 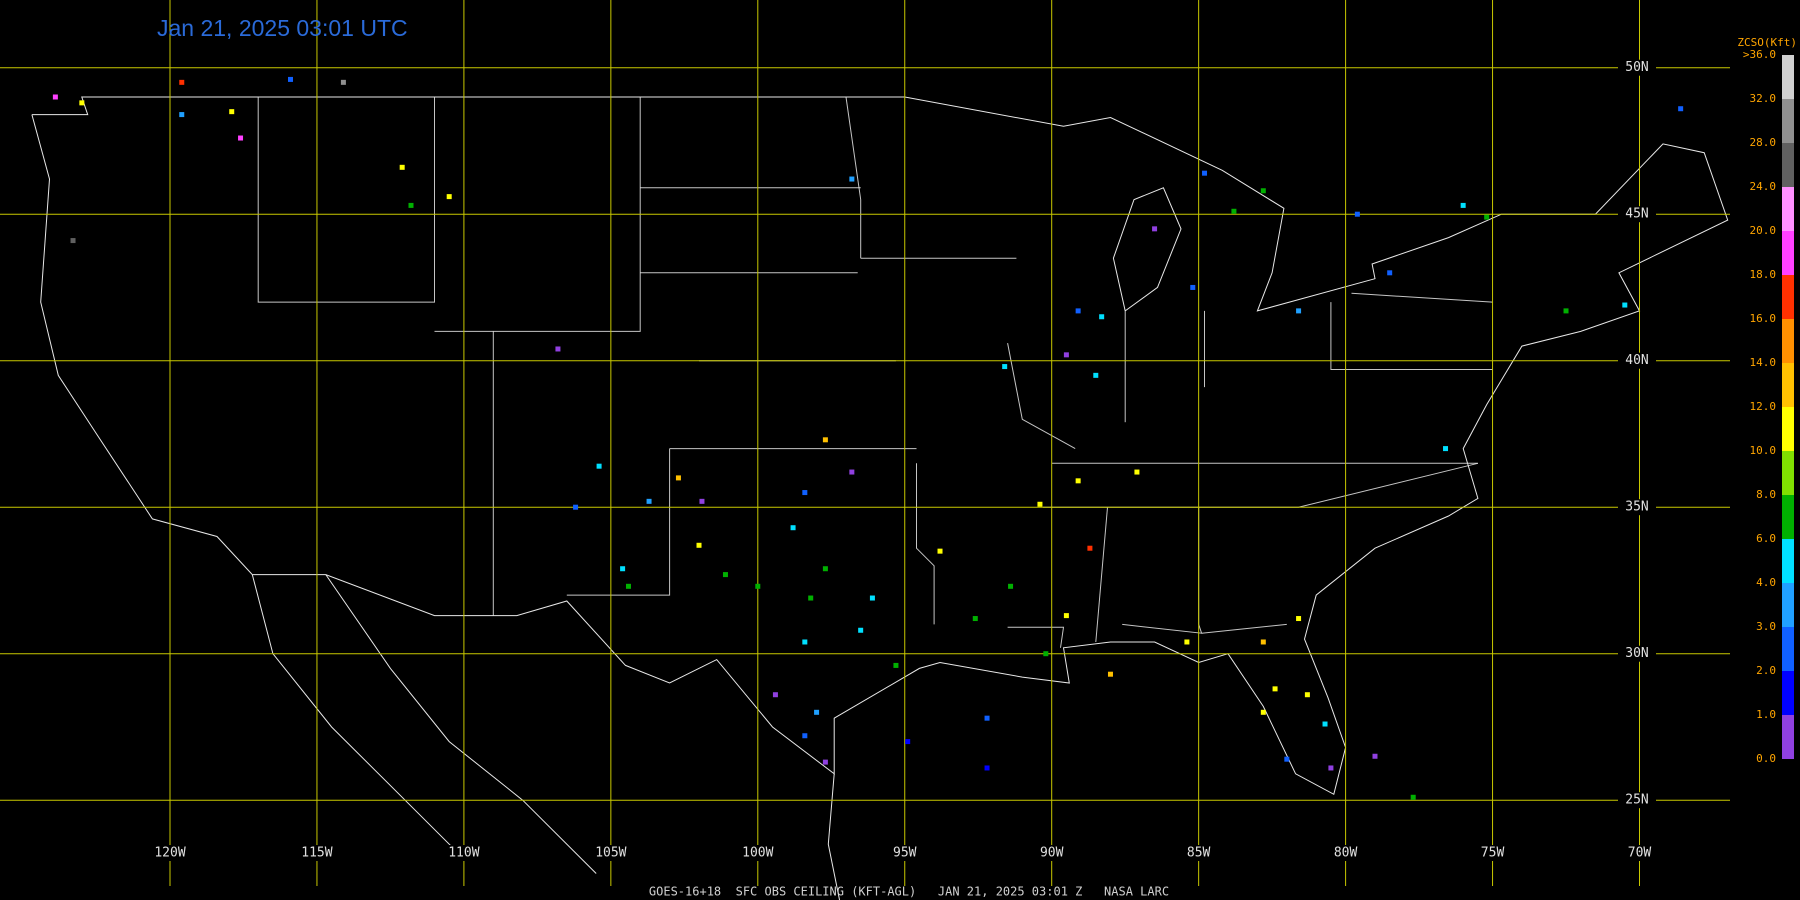 What do you see at coordinates (1767, 42) in the screenshot?
I see `colorbar-title: ZCSO(Kft)` at bounding box center [1767, 42].